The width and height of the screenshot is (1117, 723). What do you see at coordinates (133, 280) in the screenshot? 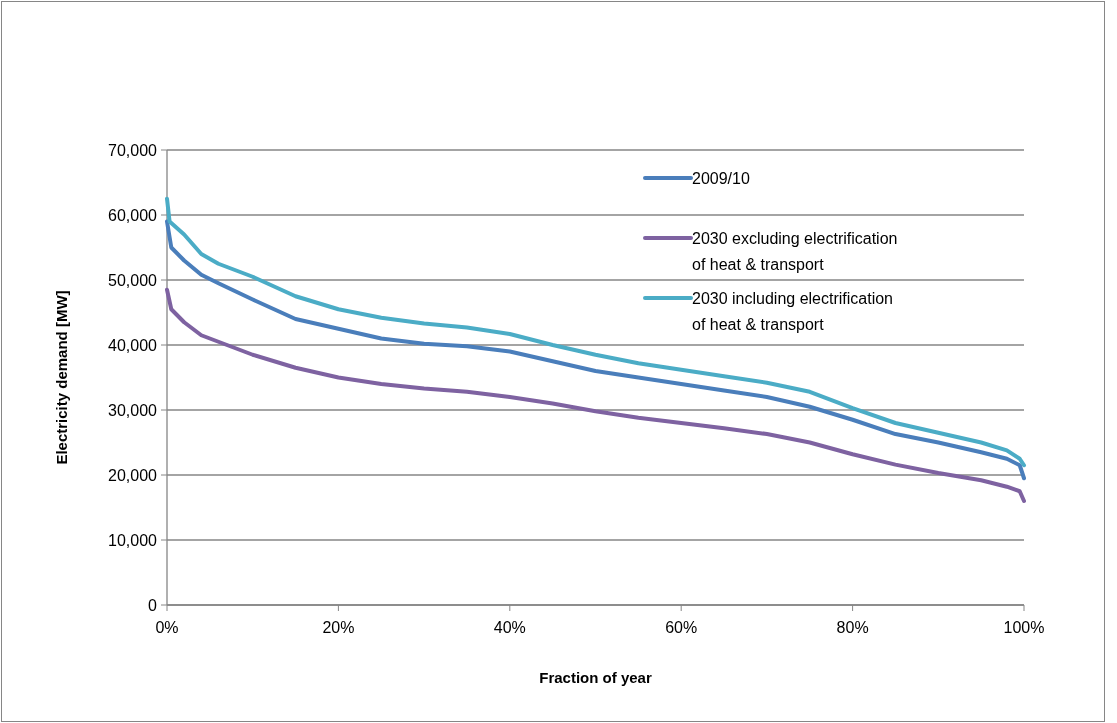
I see `y-tick-label: 50,000` at bounding box center [133, 280].